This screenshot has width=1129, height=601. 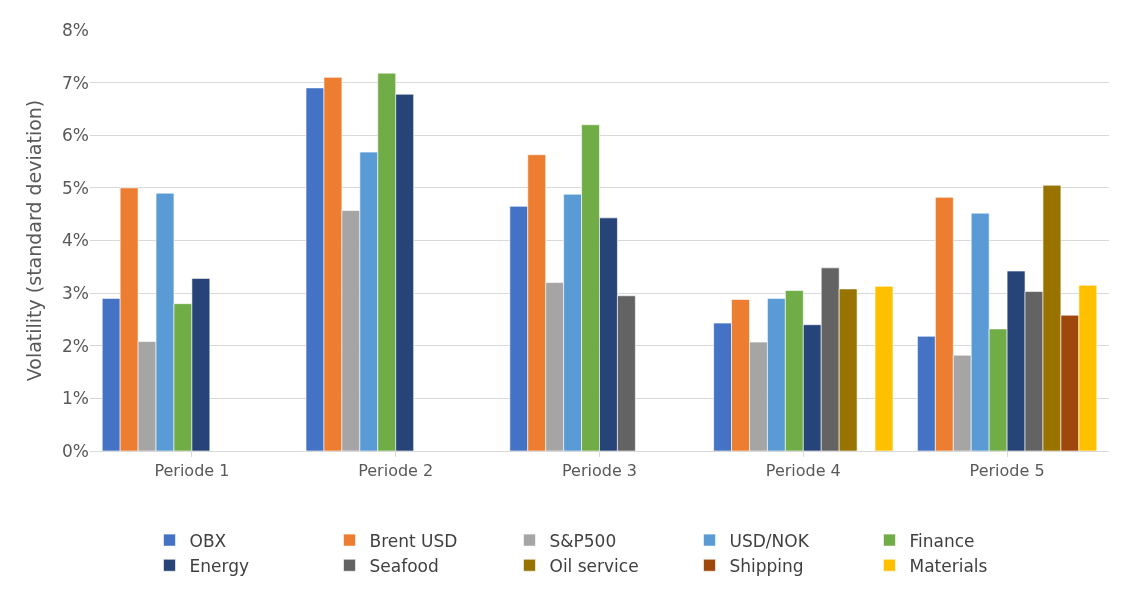 What do you see at coordinates (948, 565) in the screenshot?
I see `legend-label: Materials` at bounding box center [948, 565].